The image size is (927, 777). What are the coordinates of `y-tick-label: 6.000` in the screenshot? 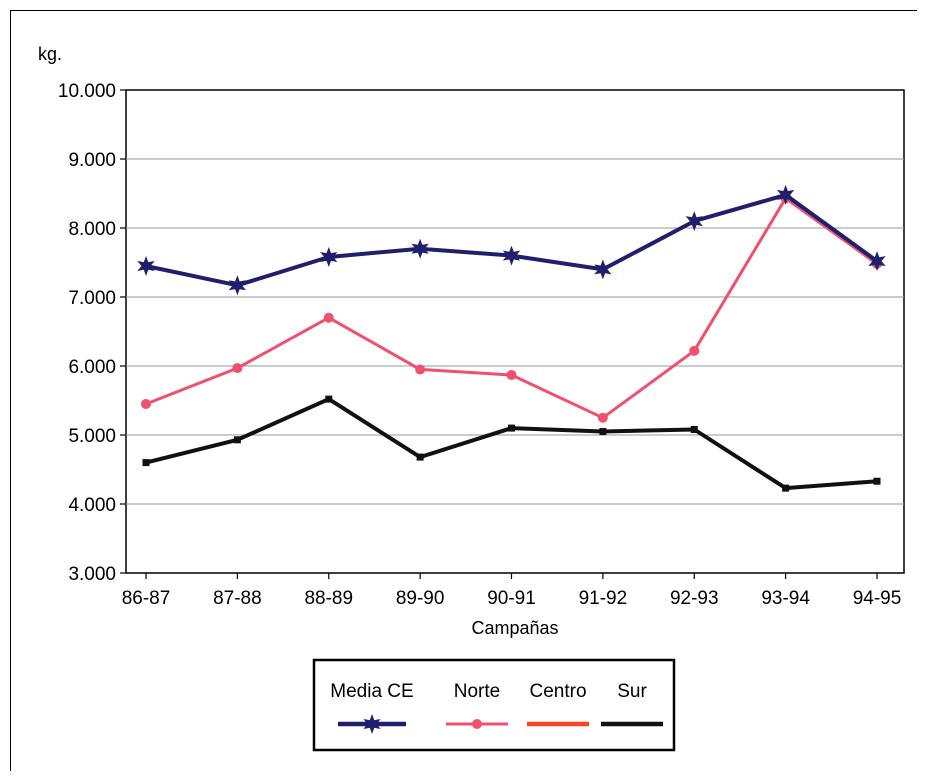 It's located at (92, 367).